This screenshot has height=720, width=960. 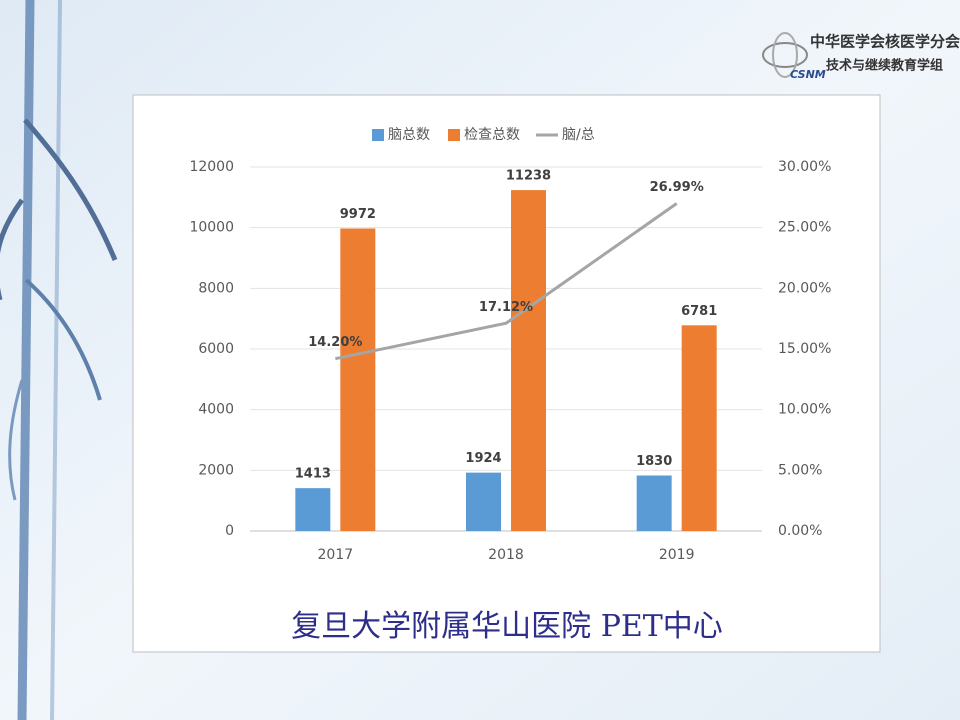 I want to click on data-label: 14.20%, so click(x=335, y=342).